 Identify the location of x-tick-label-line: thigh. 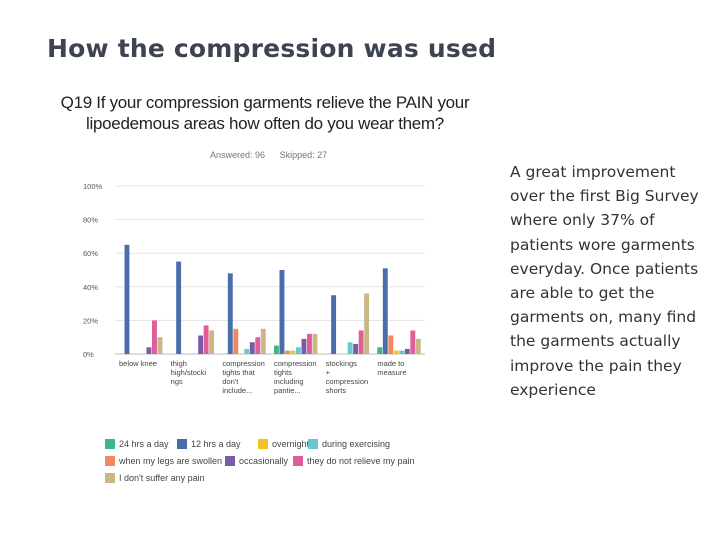
(179, 363).